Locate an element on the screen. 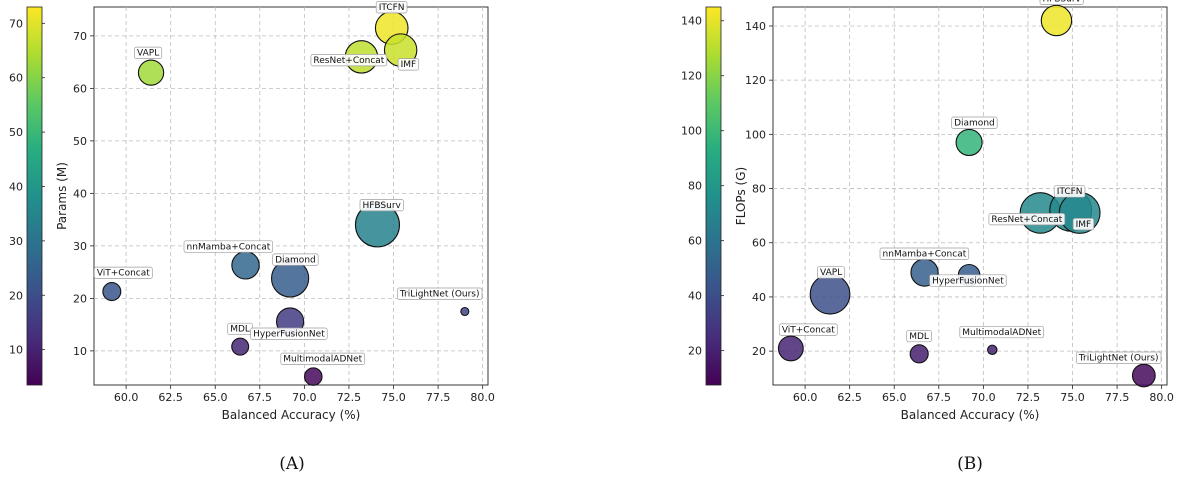 This screenshot has height=479, width=1177. colorbar-tick-label: 70 is located at coordinates (16, 23).